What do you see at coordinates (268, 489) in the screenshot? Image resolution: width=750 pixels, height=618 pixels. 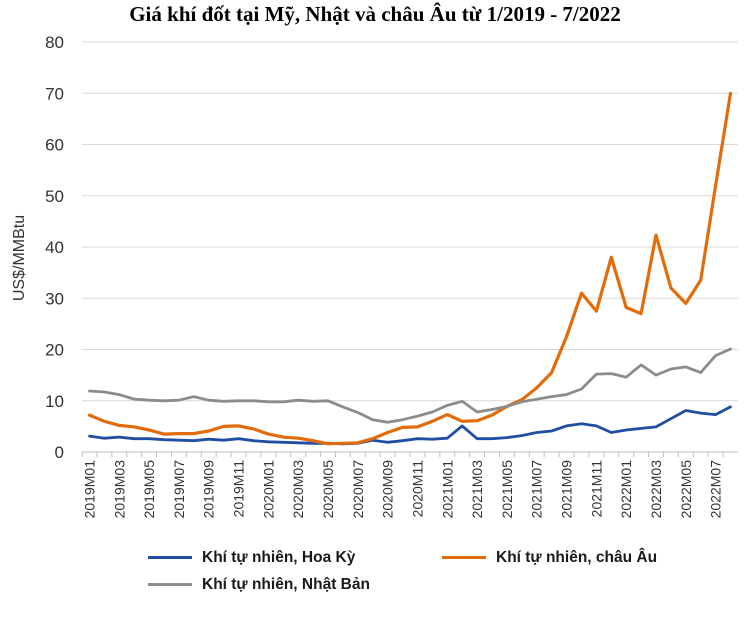 I see `x-tick-label: 2020M01` at bounding box center [268, 489].